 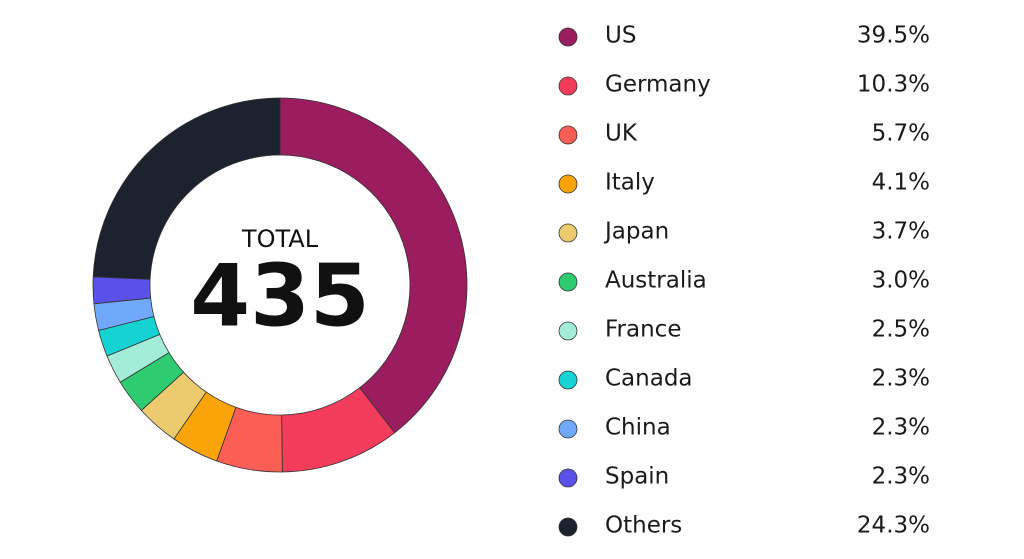 What do you see at coordinates (643, 330) in the screenshot?
I see `legend-label: France` at bounding box center [643, 330].